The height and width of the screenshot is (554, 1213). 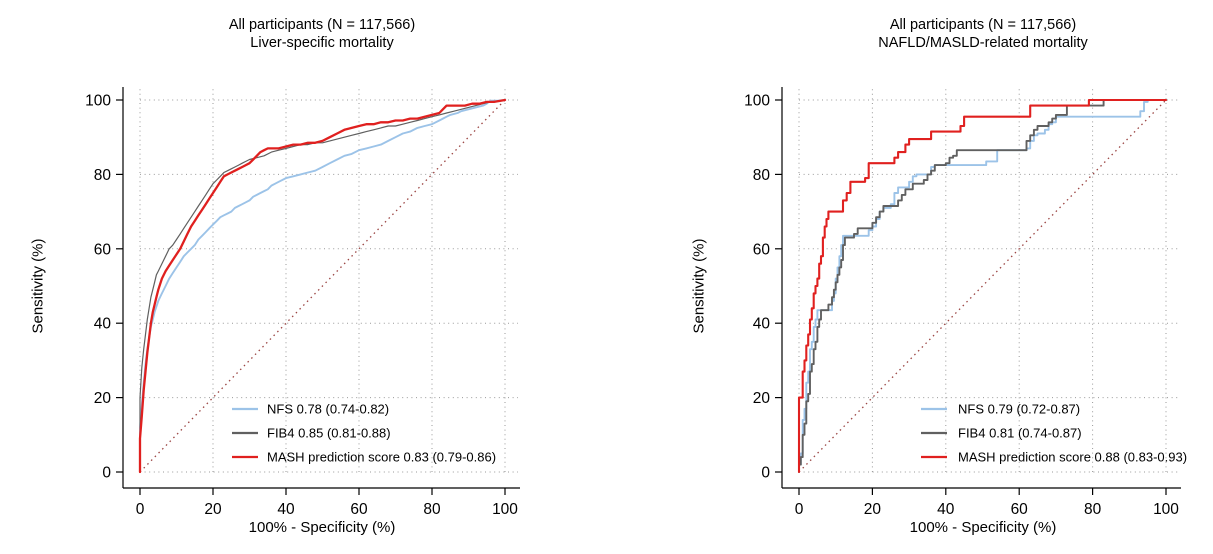 I want to click on legend-label-mash: MASH prediction score 0.88 (0.83-0.93), so click(x=1073, y=457).